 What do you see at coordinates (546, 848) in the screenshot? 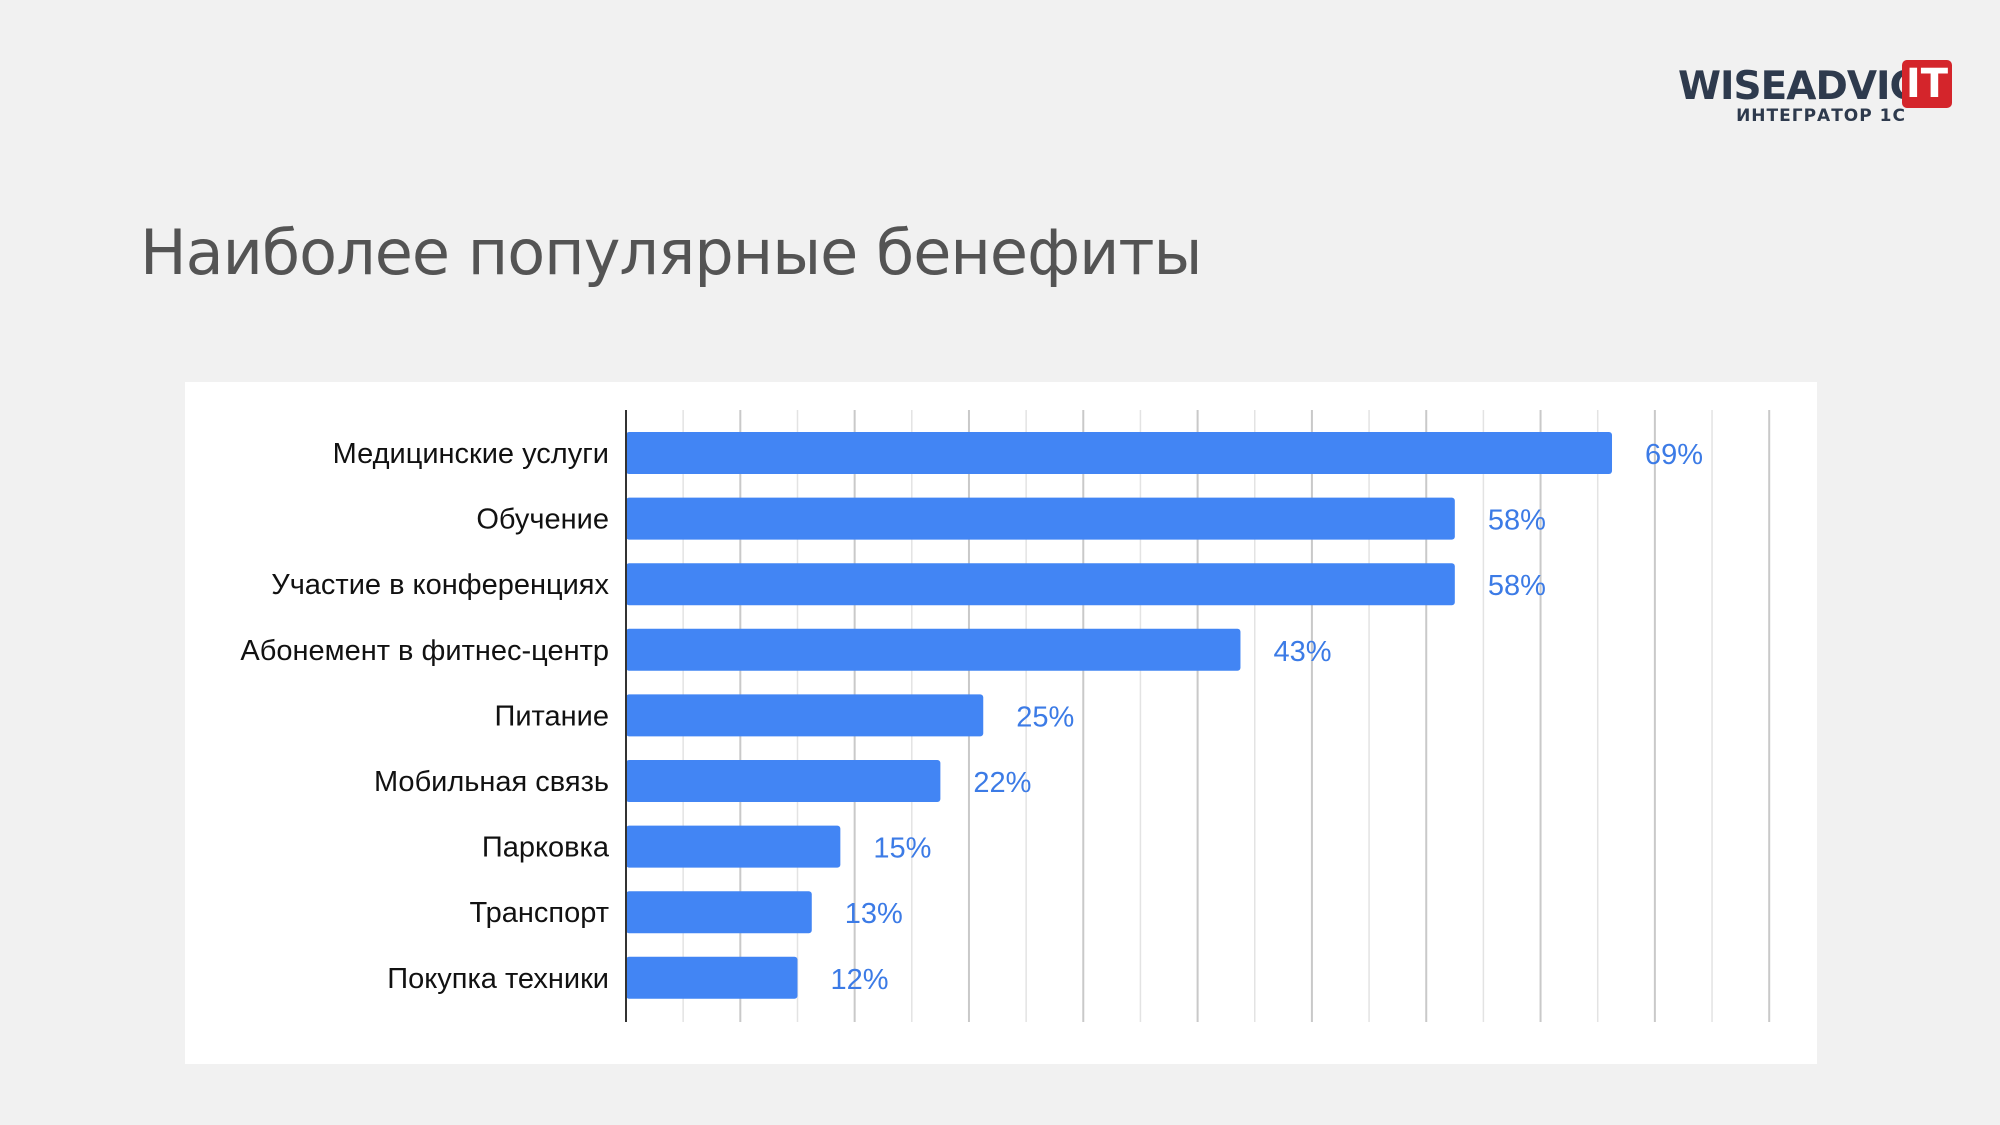
I see `category-label: Парковка` at bounding box center [546, 848].